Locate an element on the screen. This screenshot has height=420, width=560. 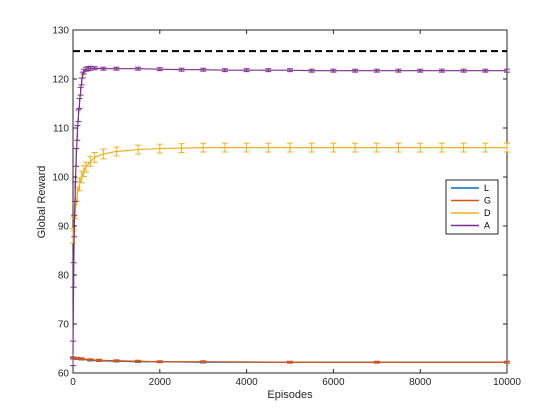
legend-item-l: L is located at coordinates (470, 188).